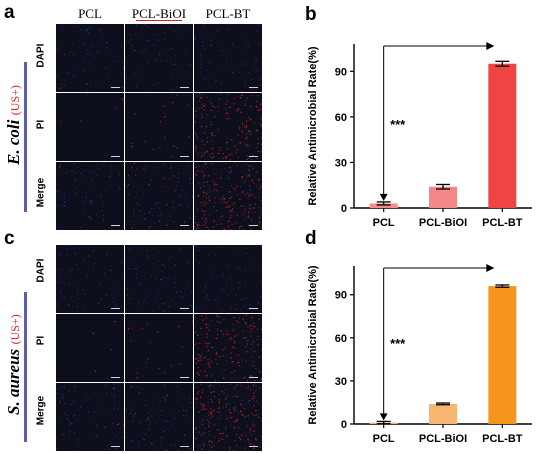  Describe the element at coordinates (25, 137) in the screenshot. I see `species-bar-top` at that location.